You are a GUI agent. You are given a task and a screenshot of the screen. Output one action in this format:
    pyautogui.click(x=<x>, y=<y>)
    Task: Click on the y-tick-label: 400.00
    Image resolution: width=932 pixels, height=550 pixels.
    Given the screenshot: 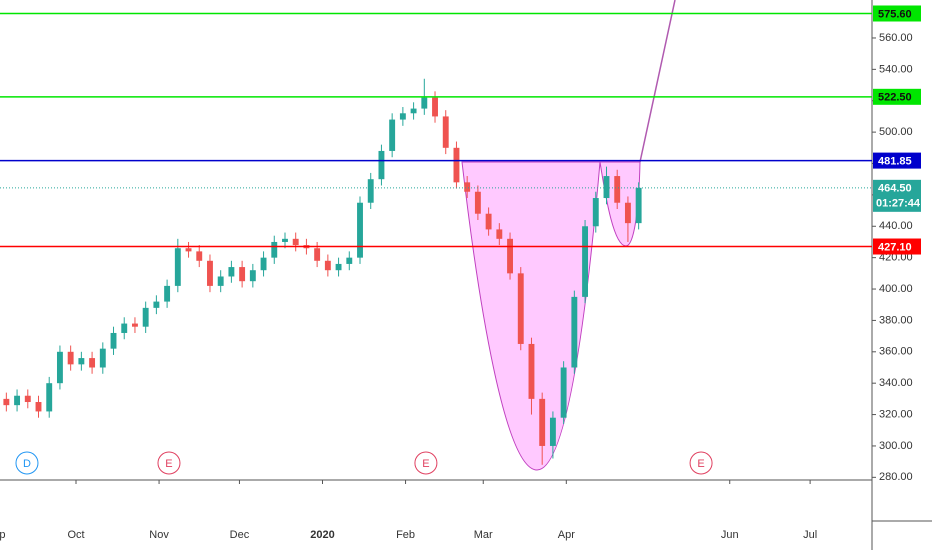 What is the action you would take?
    pyautogui.click(x=896, y=289)
    